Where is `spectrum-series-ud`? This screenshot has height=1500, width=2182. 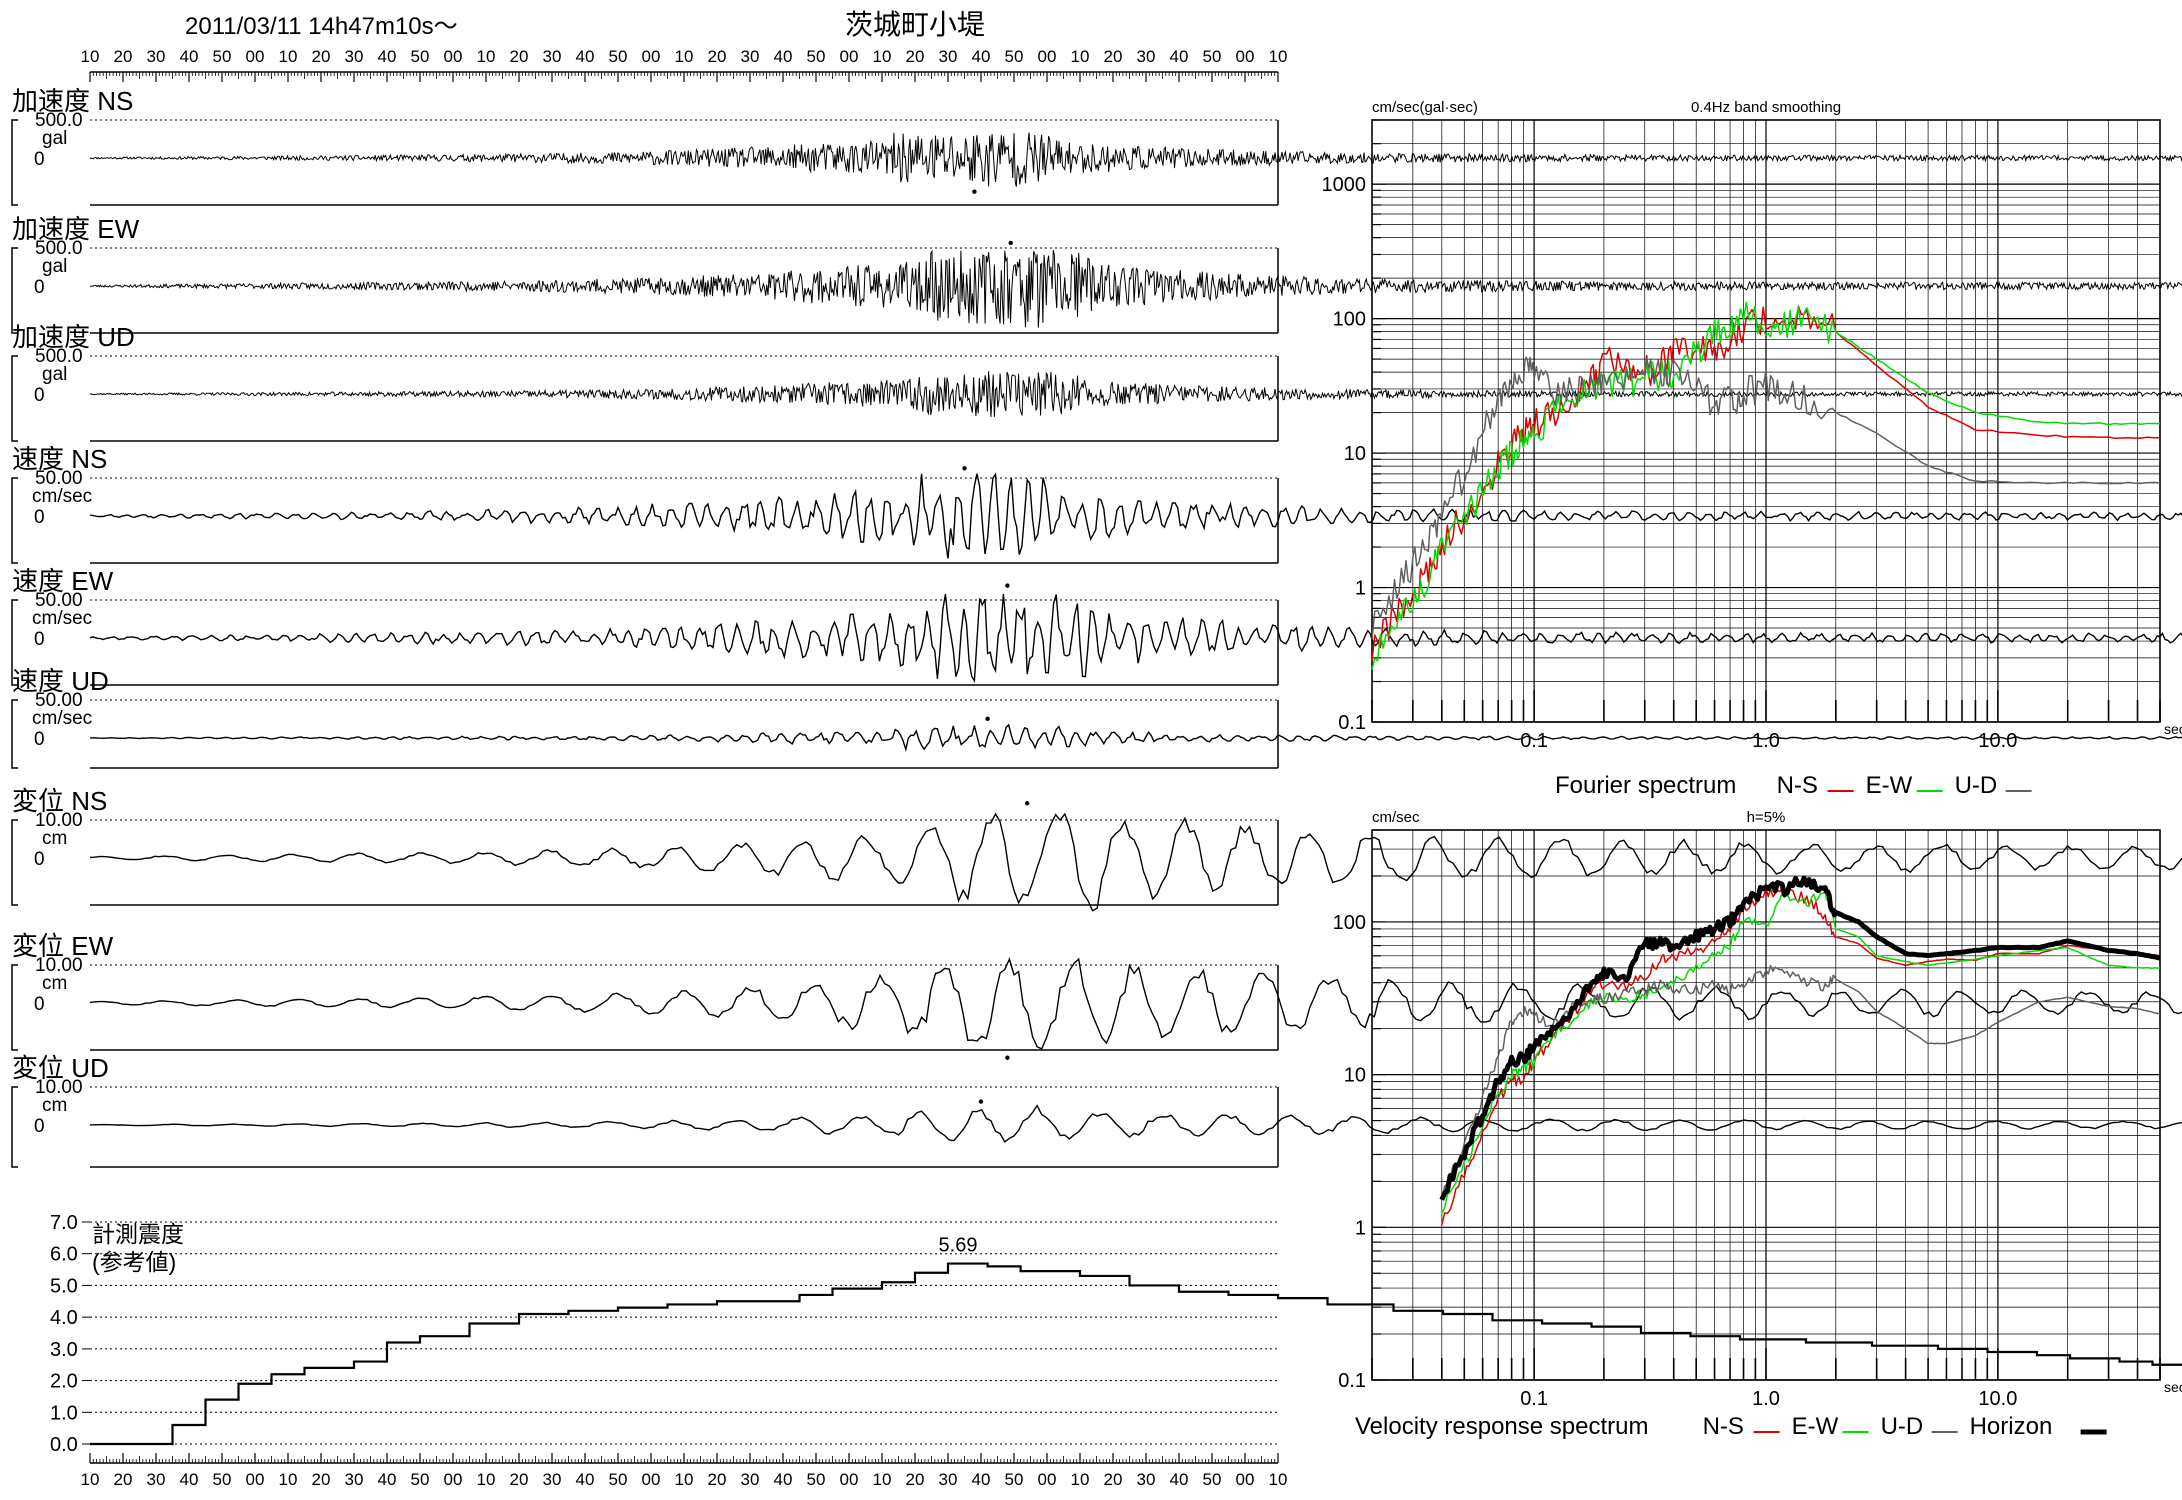 spectrum-series-ud is located at coordinates (1766, 498).